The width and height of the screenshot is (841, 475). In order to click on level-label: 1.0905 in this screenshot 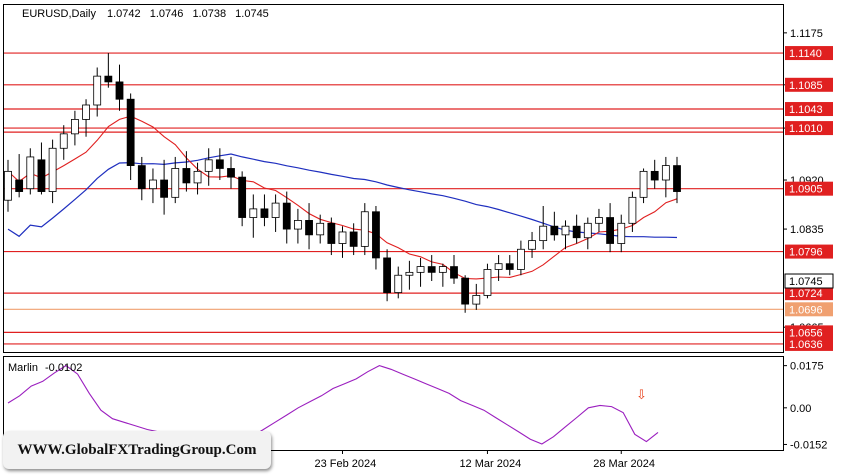, I will do `click(806, 190)`.